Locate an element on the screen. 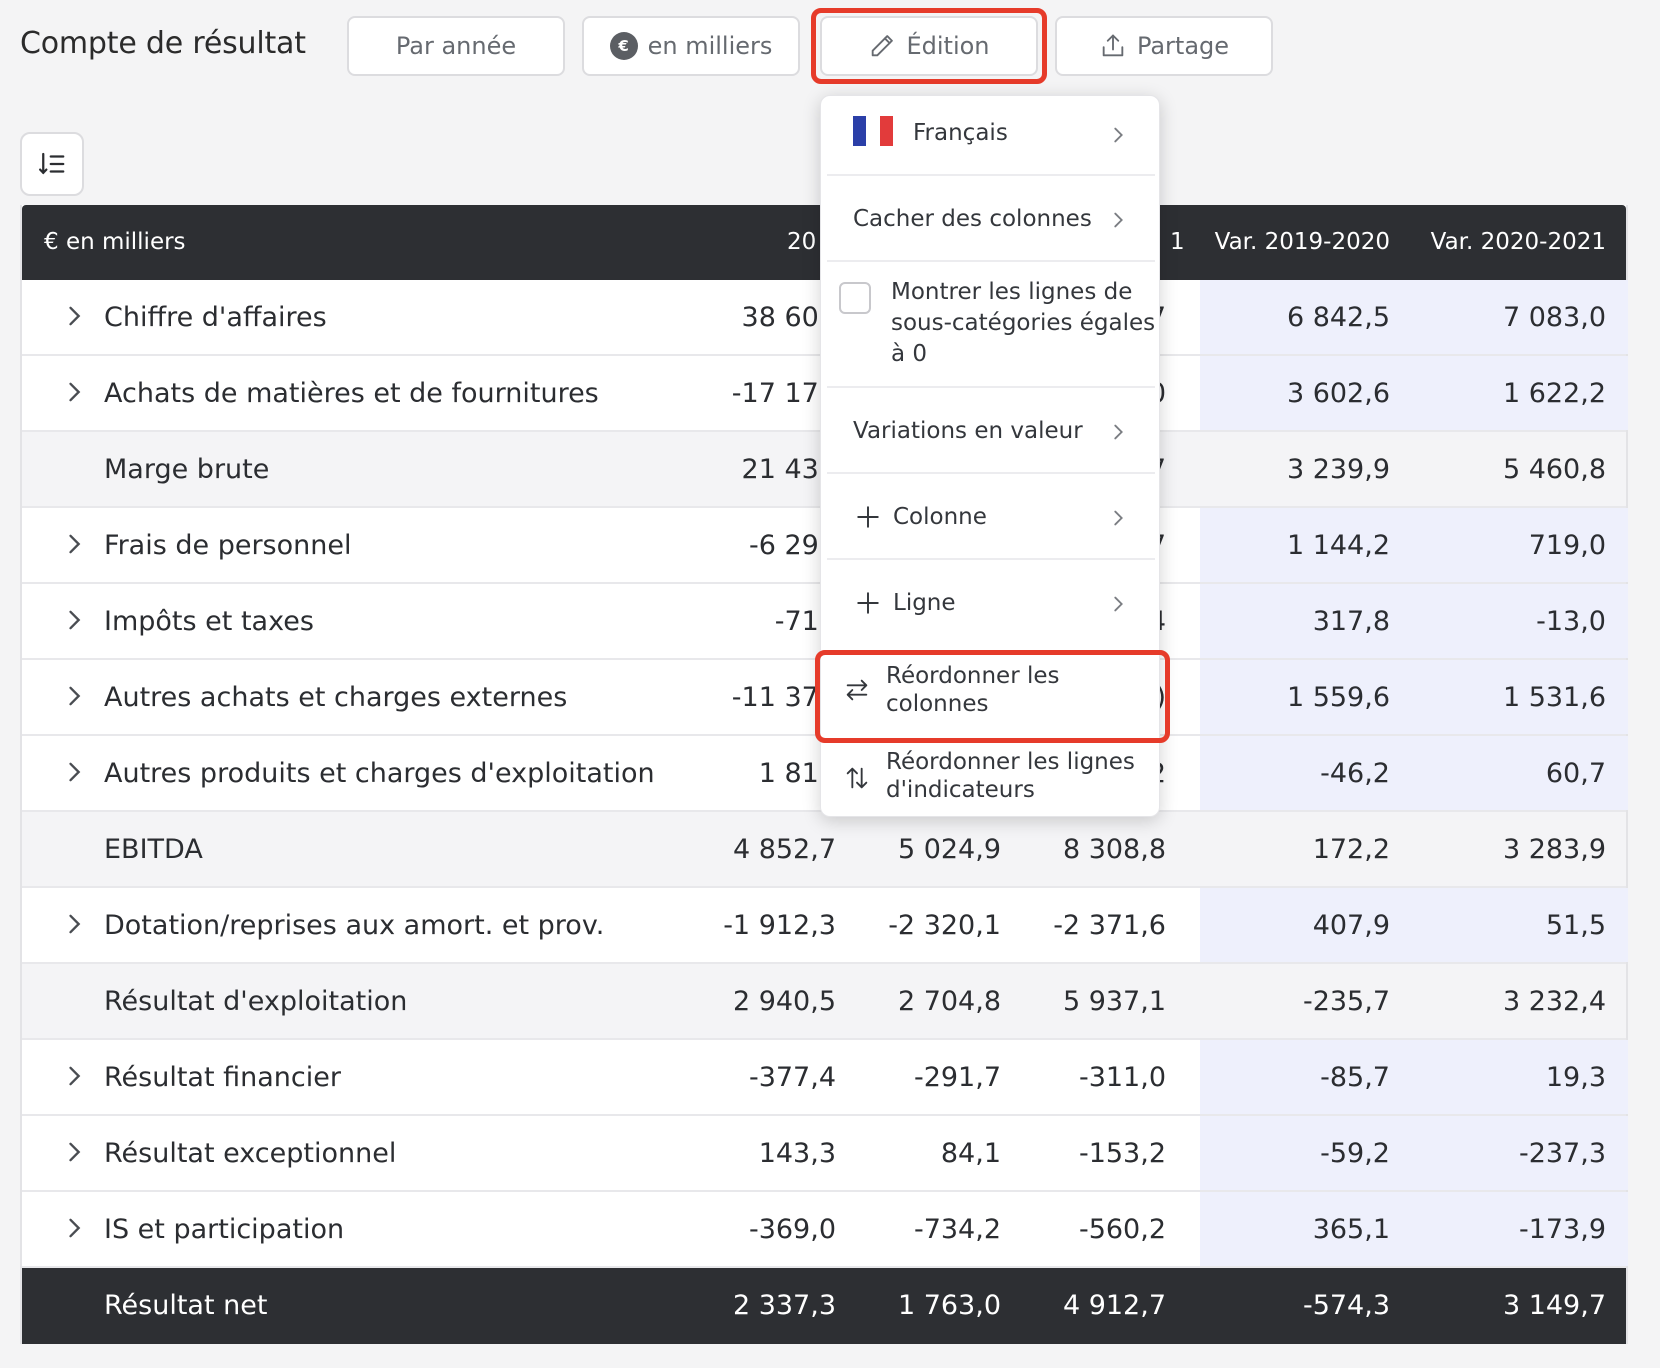 This screenshot has height=1368, width=1660. currency-button-label: en milliers is located at coordinates (710, 46).